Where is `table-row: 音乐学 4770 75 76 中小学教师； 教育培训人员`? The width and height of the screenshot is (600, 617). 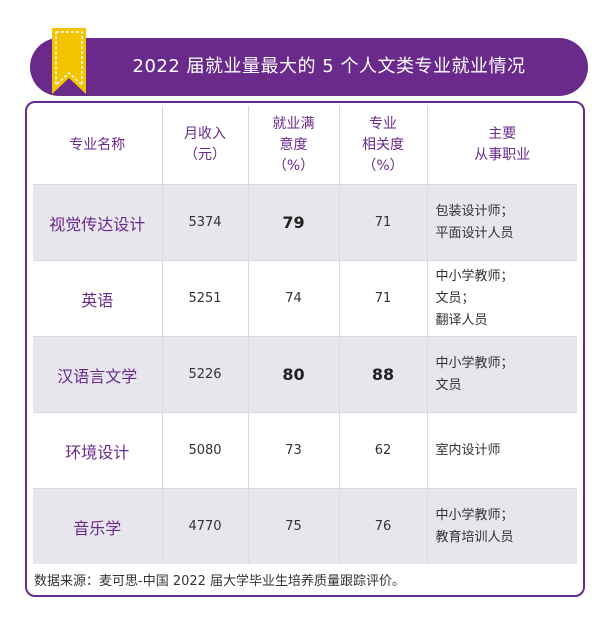
table-row: 音乐学 4770 75 76 中小学教师； 教育培训人员 is located at coordinates (305, 526).